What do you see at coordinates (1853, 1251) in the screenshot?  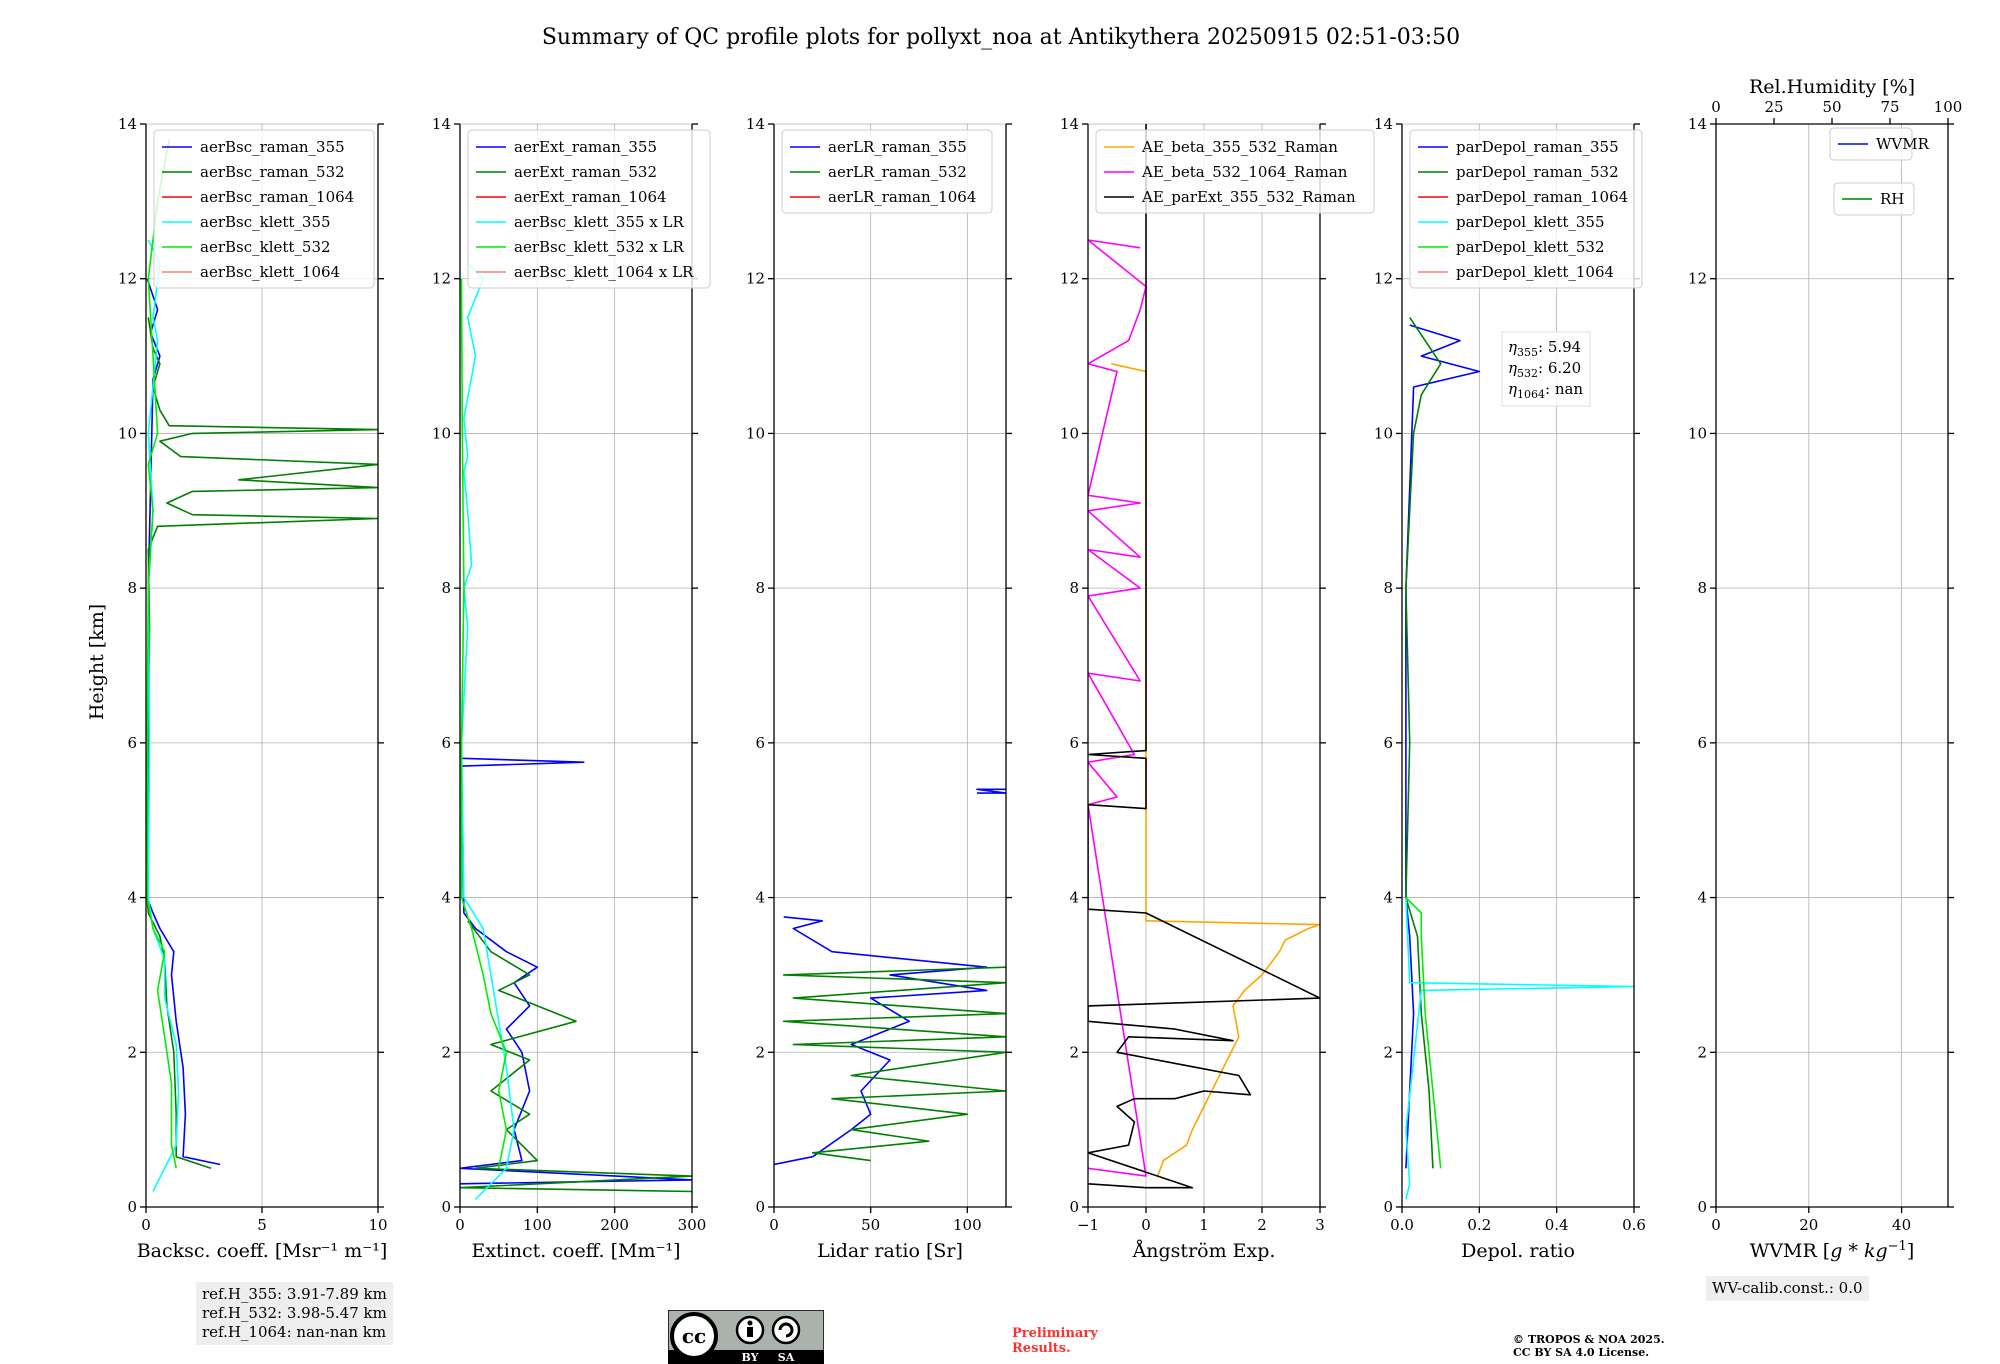 I see `x-axis-label-part: *` at bounding box center [1853, 1251].